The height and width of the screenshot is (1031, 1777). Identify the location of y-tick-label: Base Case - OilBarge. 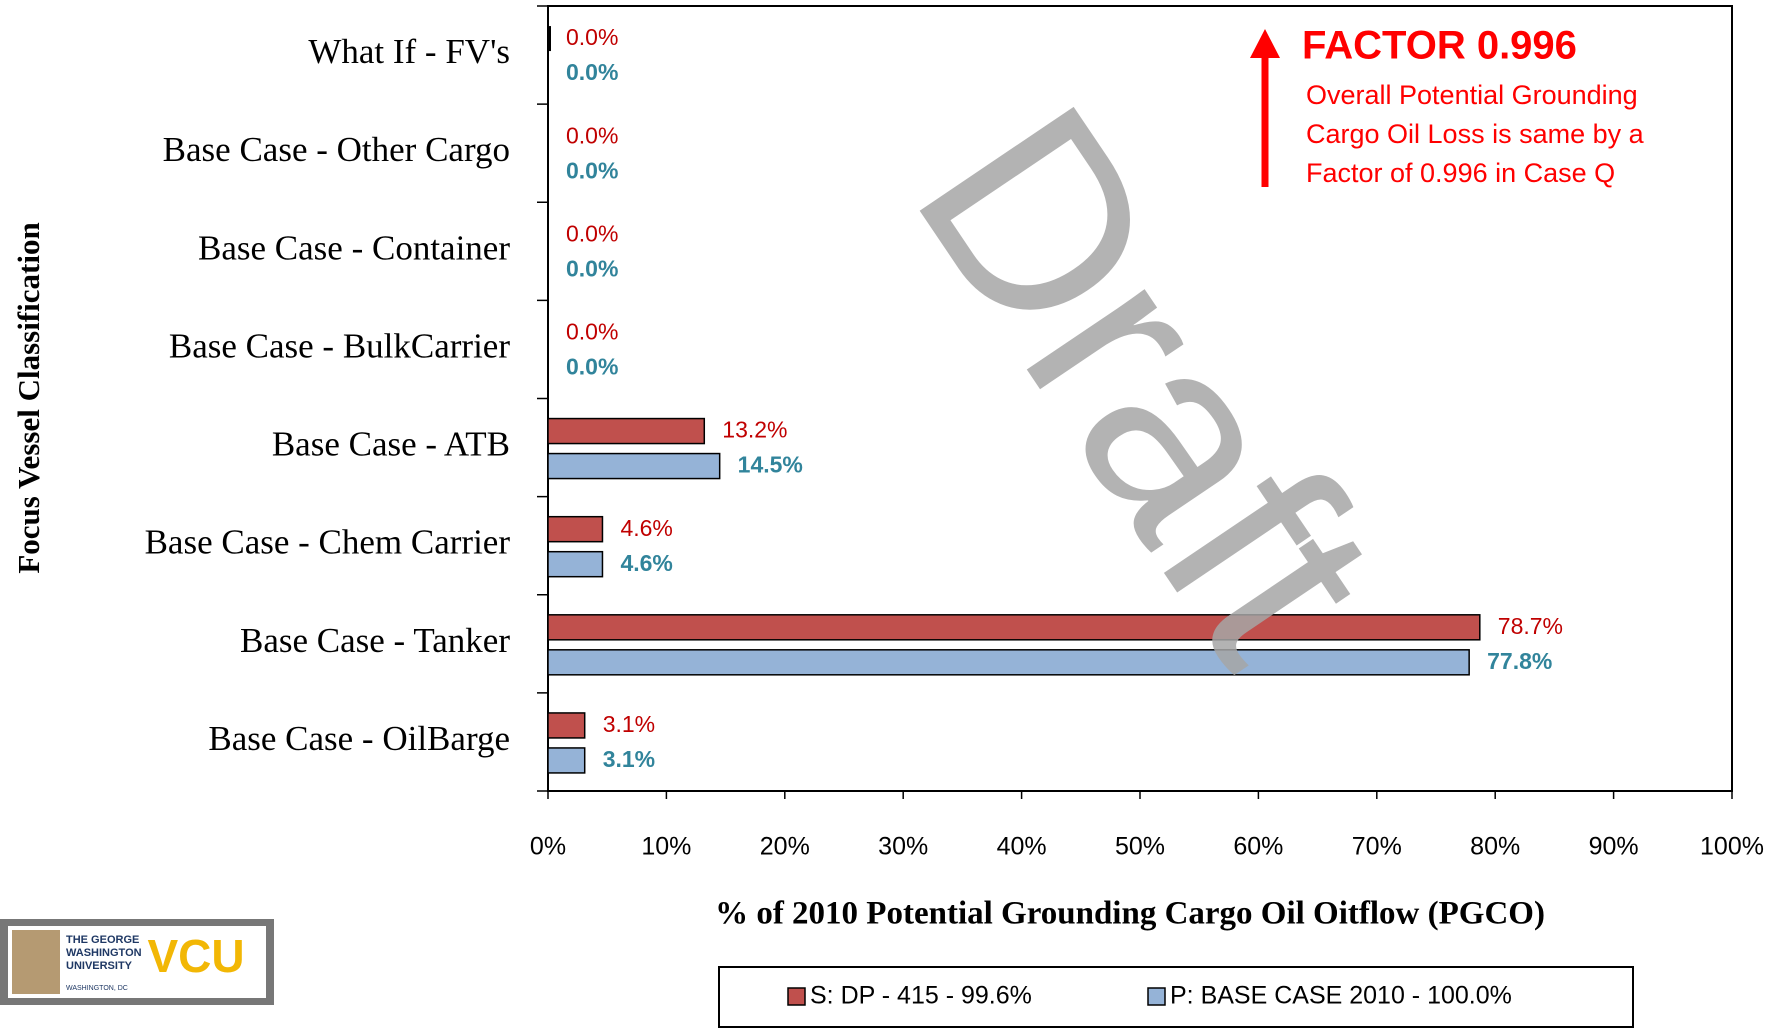
(359, 738).